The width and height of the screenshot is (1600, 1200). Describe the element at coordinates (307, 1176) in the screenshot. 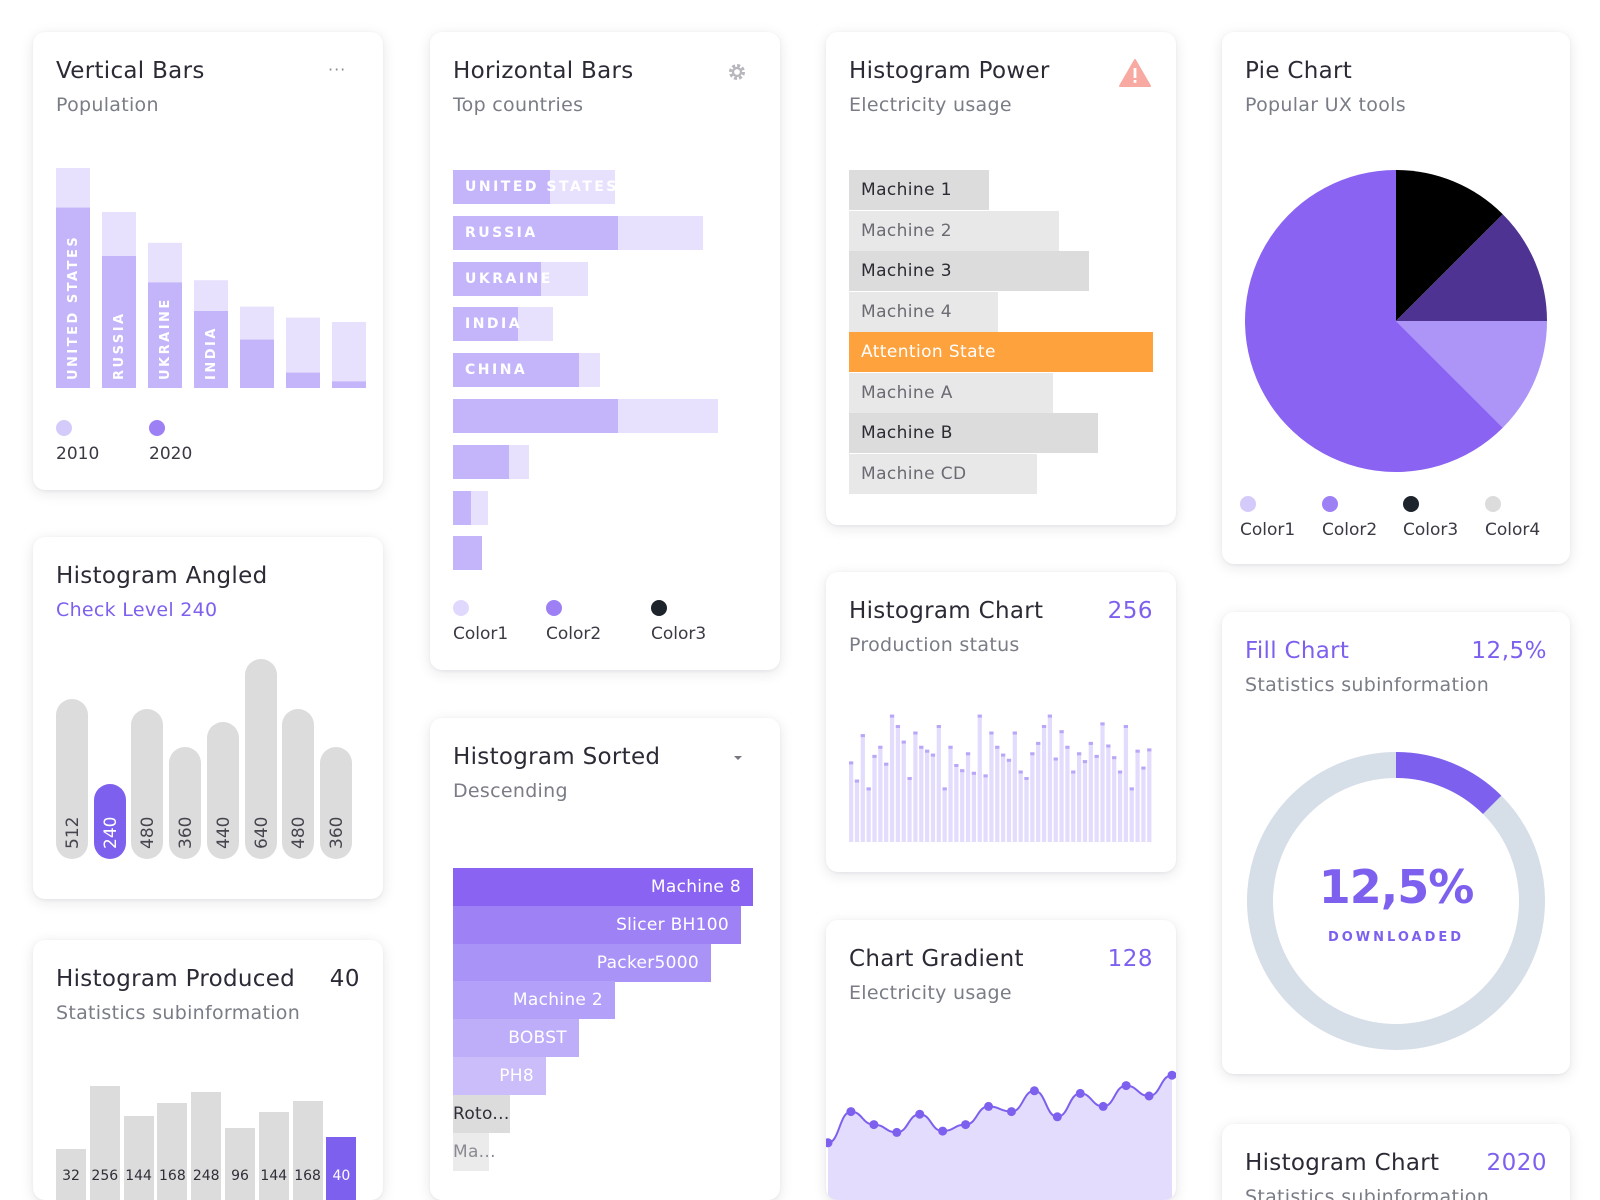

I see `bar-value-label: 168` at that location.